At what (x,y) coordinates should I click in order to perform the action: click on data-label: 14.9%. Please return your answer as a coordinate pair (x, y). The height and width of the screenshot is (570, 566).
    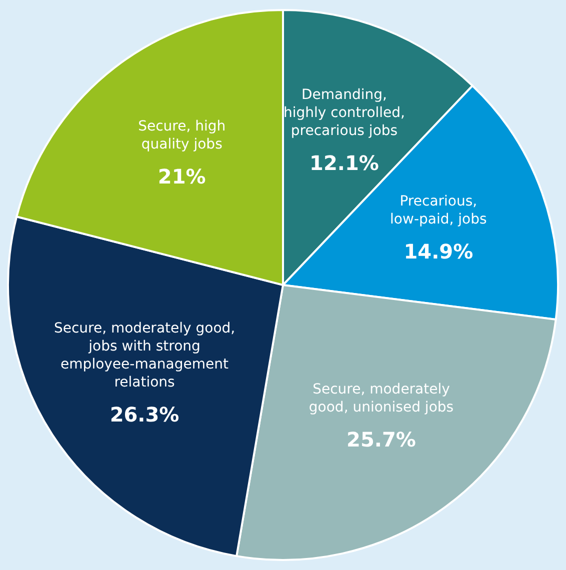
    Looking at the image, I should click on (439, 252).